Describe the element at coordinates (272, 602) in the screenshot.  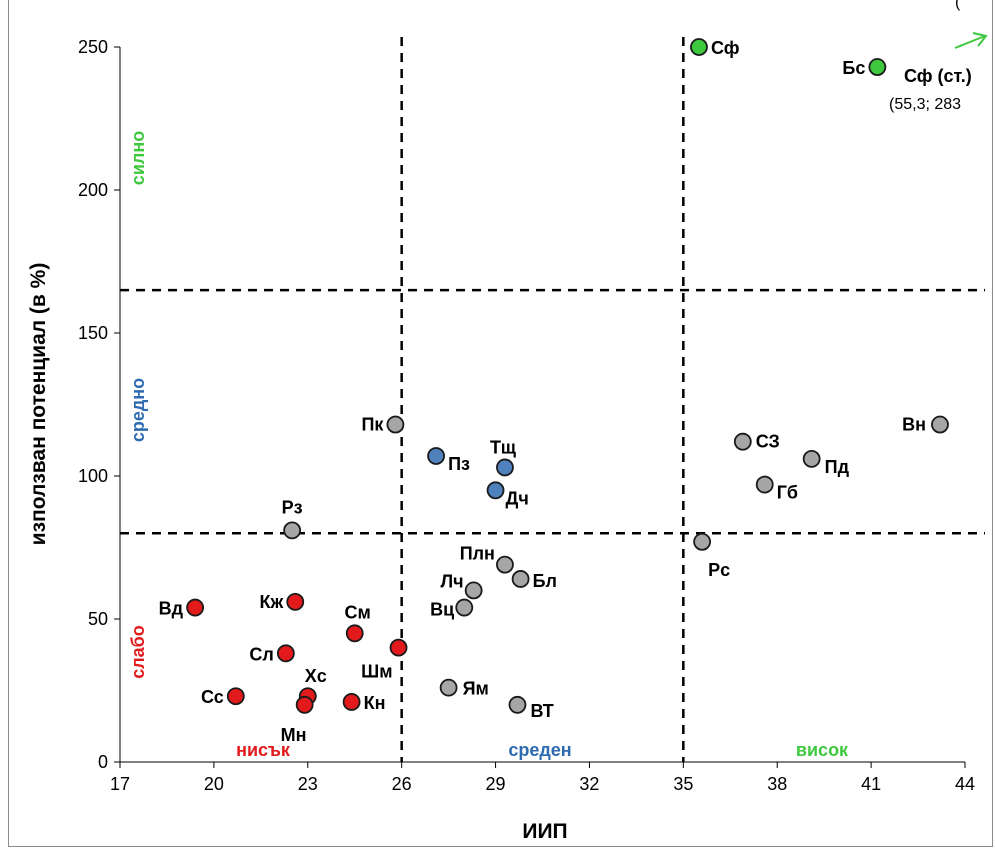
I see `point-label: Кж` at that location.